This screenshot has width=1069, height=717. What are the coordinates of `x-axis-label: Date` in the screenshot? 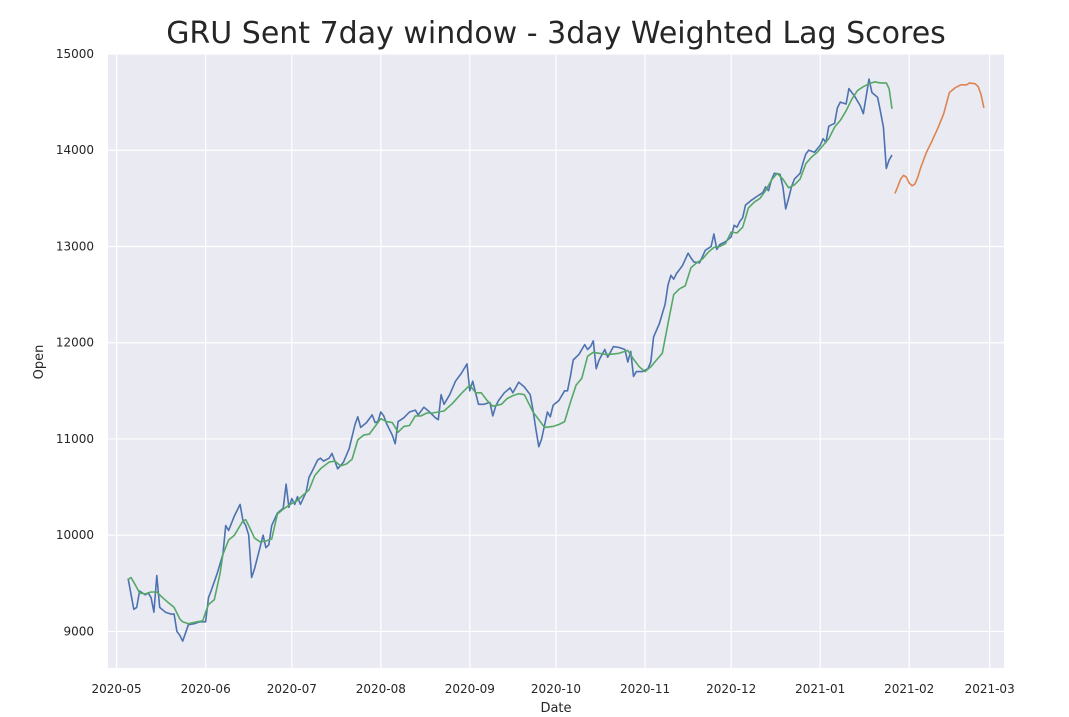 It's located at (555, 708).